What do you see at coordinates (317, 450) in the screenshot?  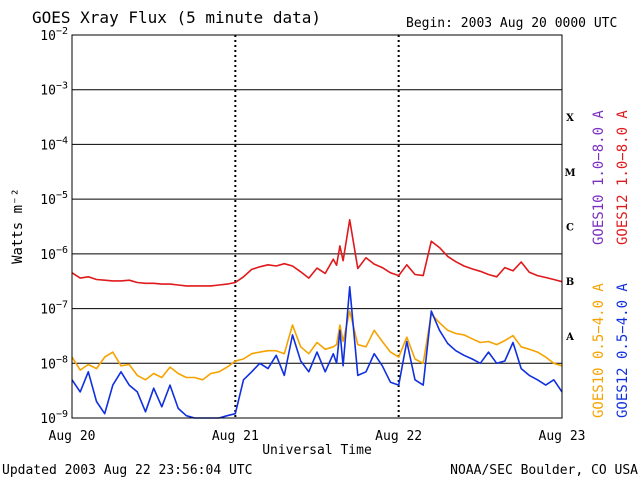 I see `x-axis-label: Universal Time` at bounding box center [317, 450].